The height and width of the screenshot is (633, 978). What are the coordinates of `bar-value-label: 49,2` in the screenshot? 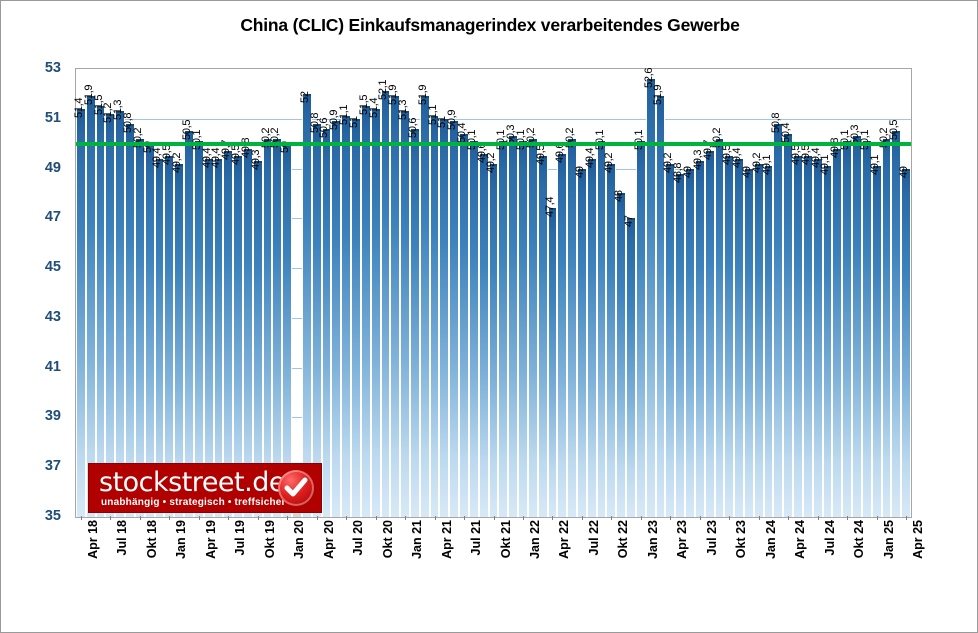 It's located at (491, 162).